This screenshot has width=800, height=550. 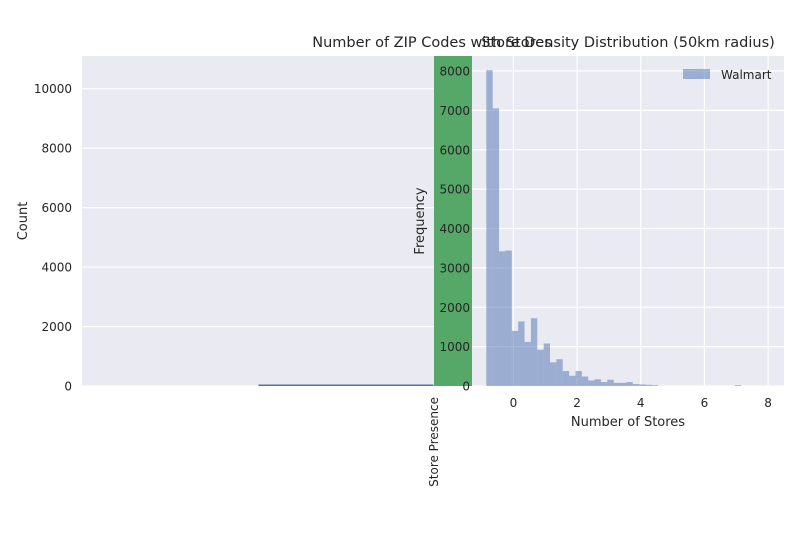 I want to click on right-y-tick-label: 1000, so click(x=454, y=347).